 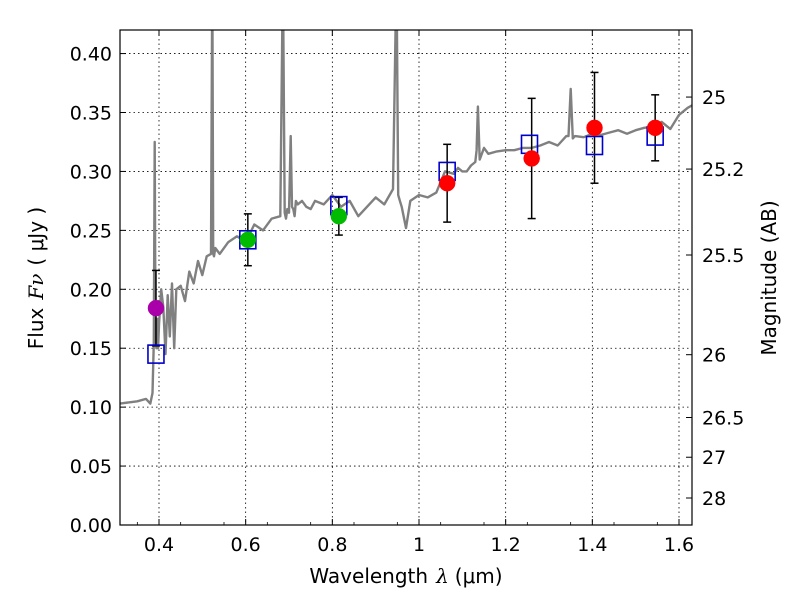 What do you see at coordinates (723, 419) in the screenshot?
I see `magnitude-tick-label: 26.5` at bounding box center [723, 419].